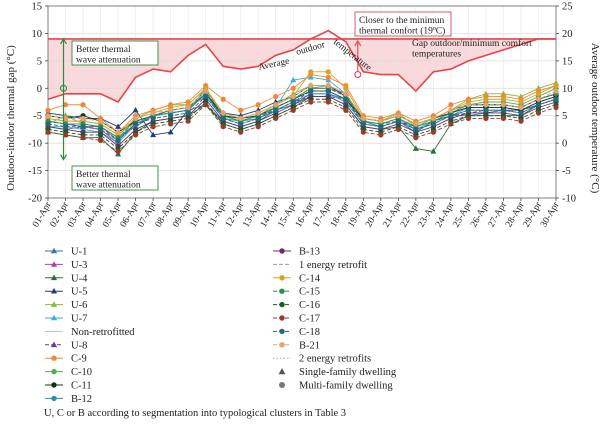  Describe the element at coordinates (35, 199) in the screenshot. I see `y-left-tick-label: -20` at that location.